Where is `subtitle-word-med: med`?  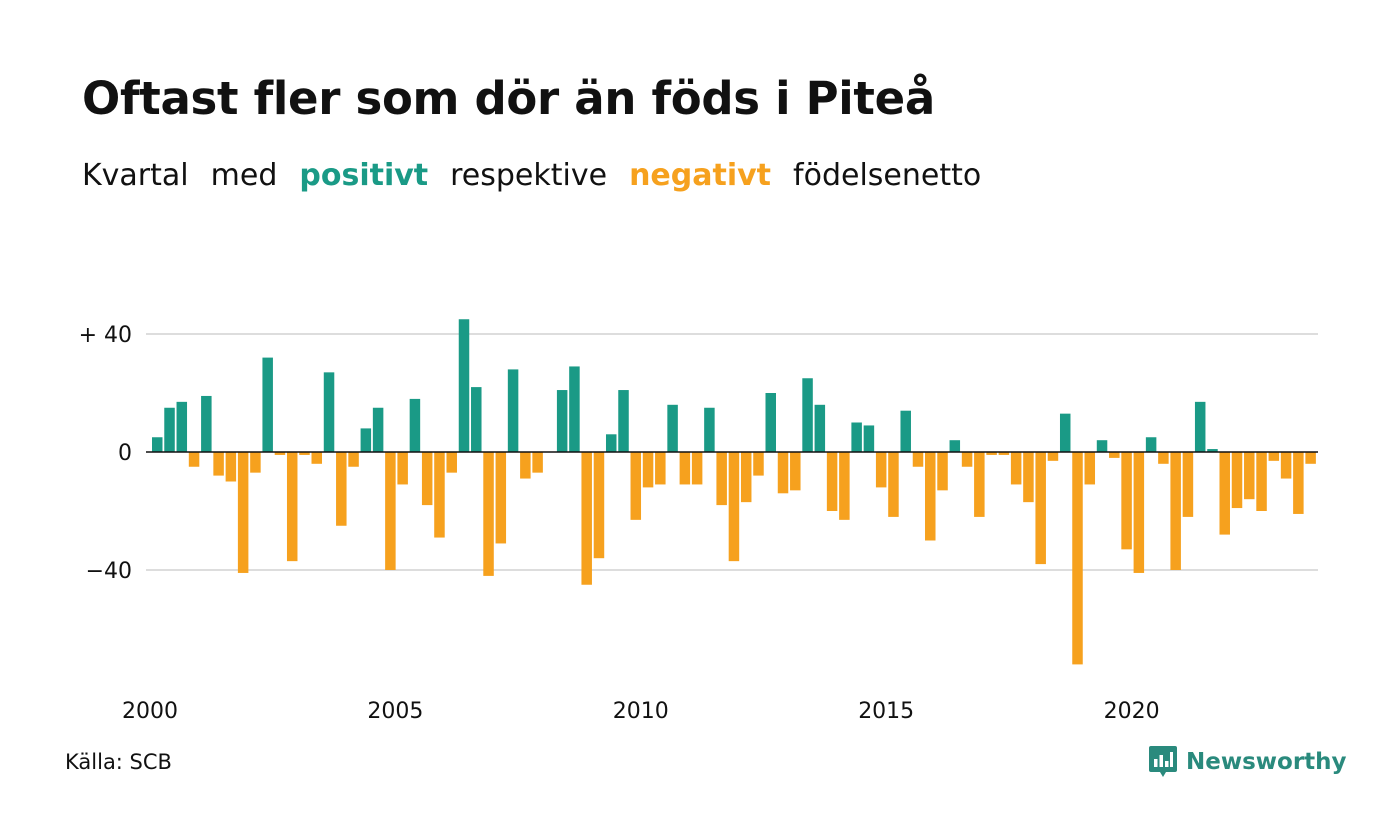 subtitle-word-med: med is located at coordinates (244, 175).